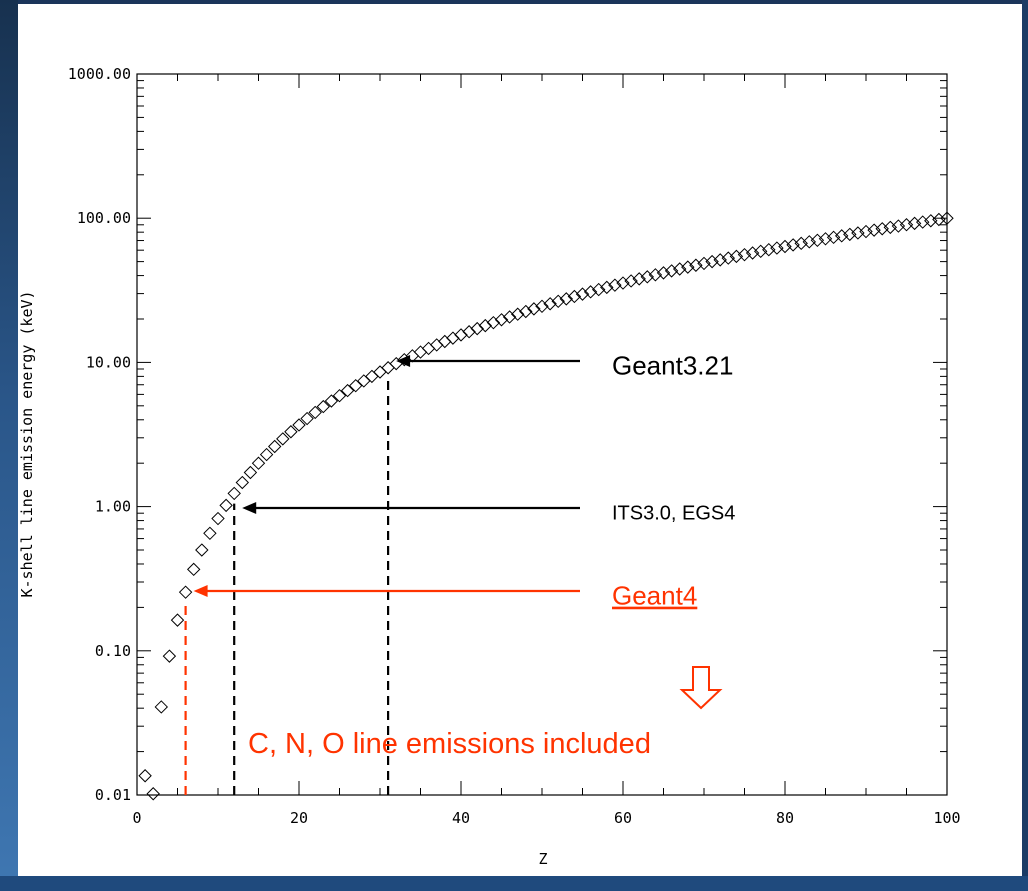 This screenshot has width=1028, height=891. Describe the element at coordinates (27, 443) in the screenshot. I see `y-axis-label: K-shell line emission energy (keV)` at that location.